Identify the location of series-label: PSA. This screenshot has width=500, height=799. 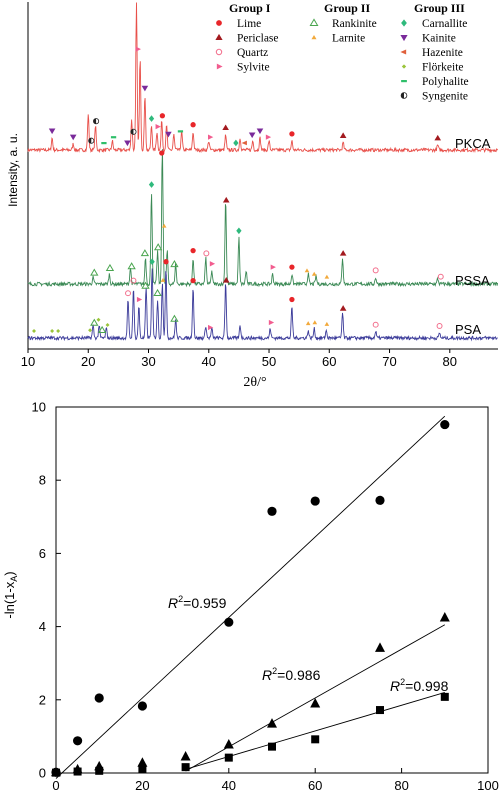
(468, 329).